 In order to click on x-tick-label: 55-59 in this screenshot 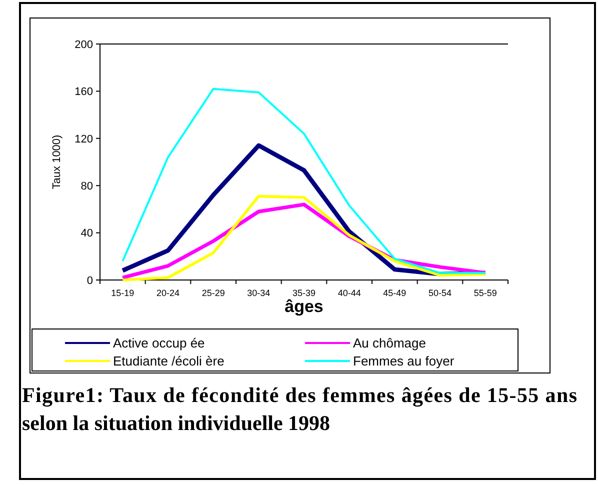, I will do `click(485, 293)`.